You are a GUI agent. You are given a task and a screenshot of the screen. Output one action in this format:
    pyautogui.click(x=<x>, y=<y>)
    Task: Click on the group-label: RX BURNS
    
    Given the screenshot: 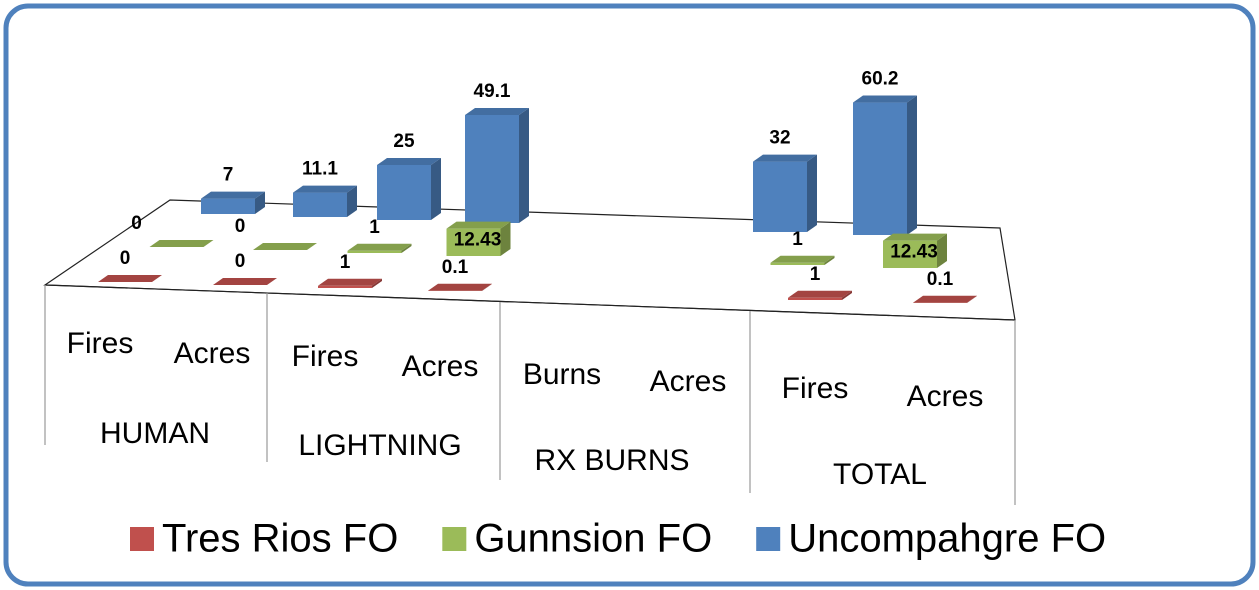 What is the action you would take?
    pyautogui.click(x=611, y=460)
    